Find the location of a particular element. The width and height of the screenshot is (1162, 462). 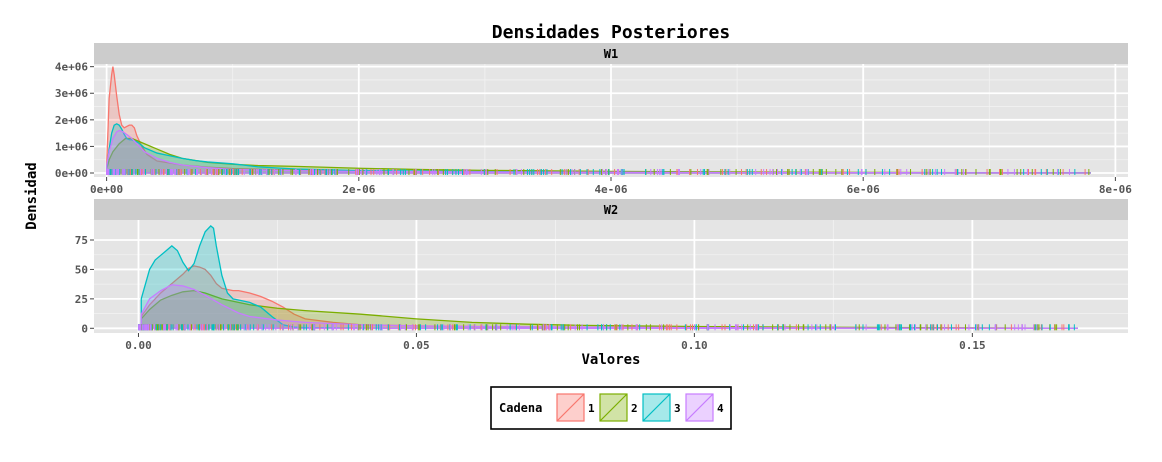

legend-label: 1 is located at coordinates (591, 408).